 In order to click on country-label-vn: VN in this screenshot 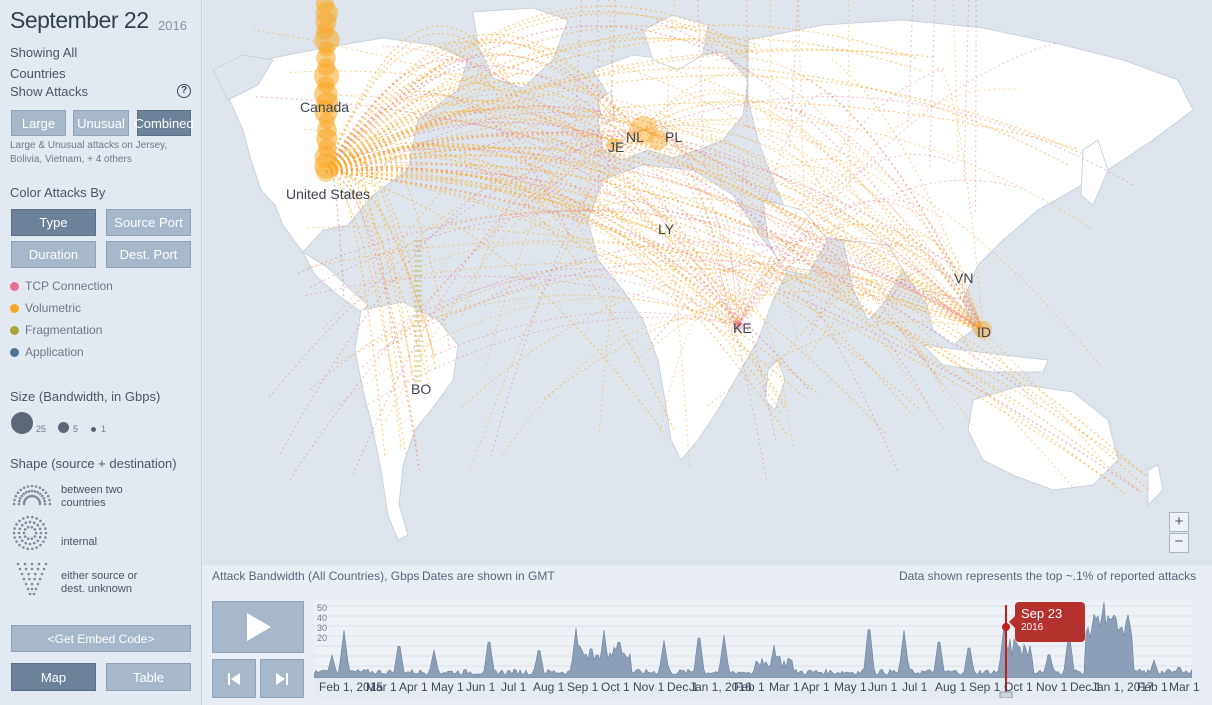, I will do `click(964, 278)`.